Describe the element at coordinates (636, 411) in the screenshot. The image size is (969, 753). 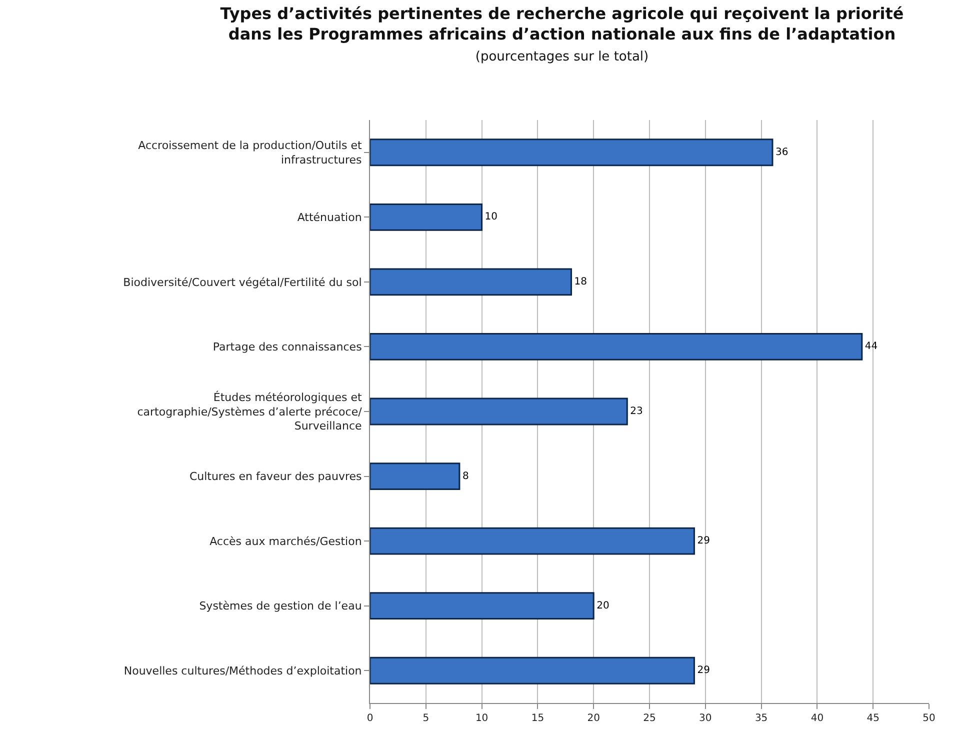
I see `data-label: 23` at that location.